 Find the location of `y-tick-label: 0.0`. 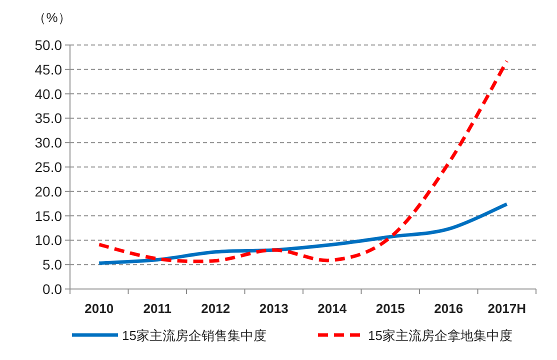

y-tick-label: 0.0 is located at coordinates (52, 289).